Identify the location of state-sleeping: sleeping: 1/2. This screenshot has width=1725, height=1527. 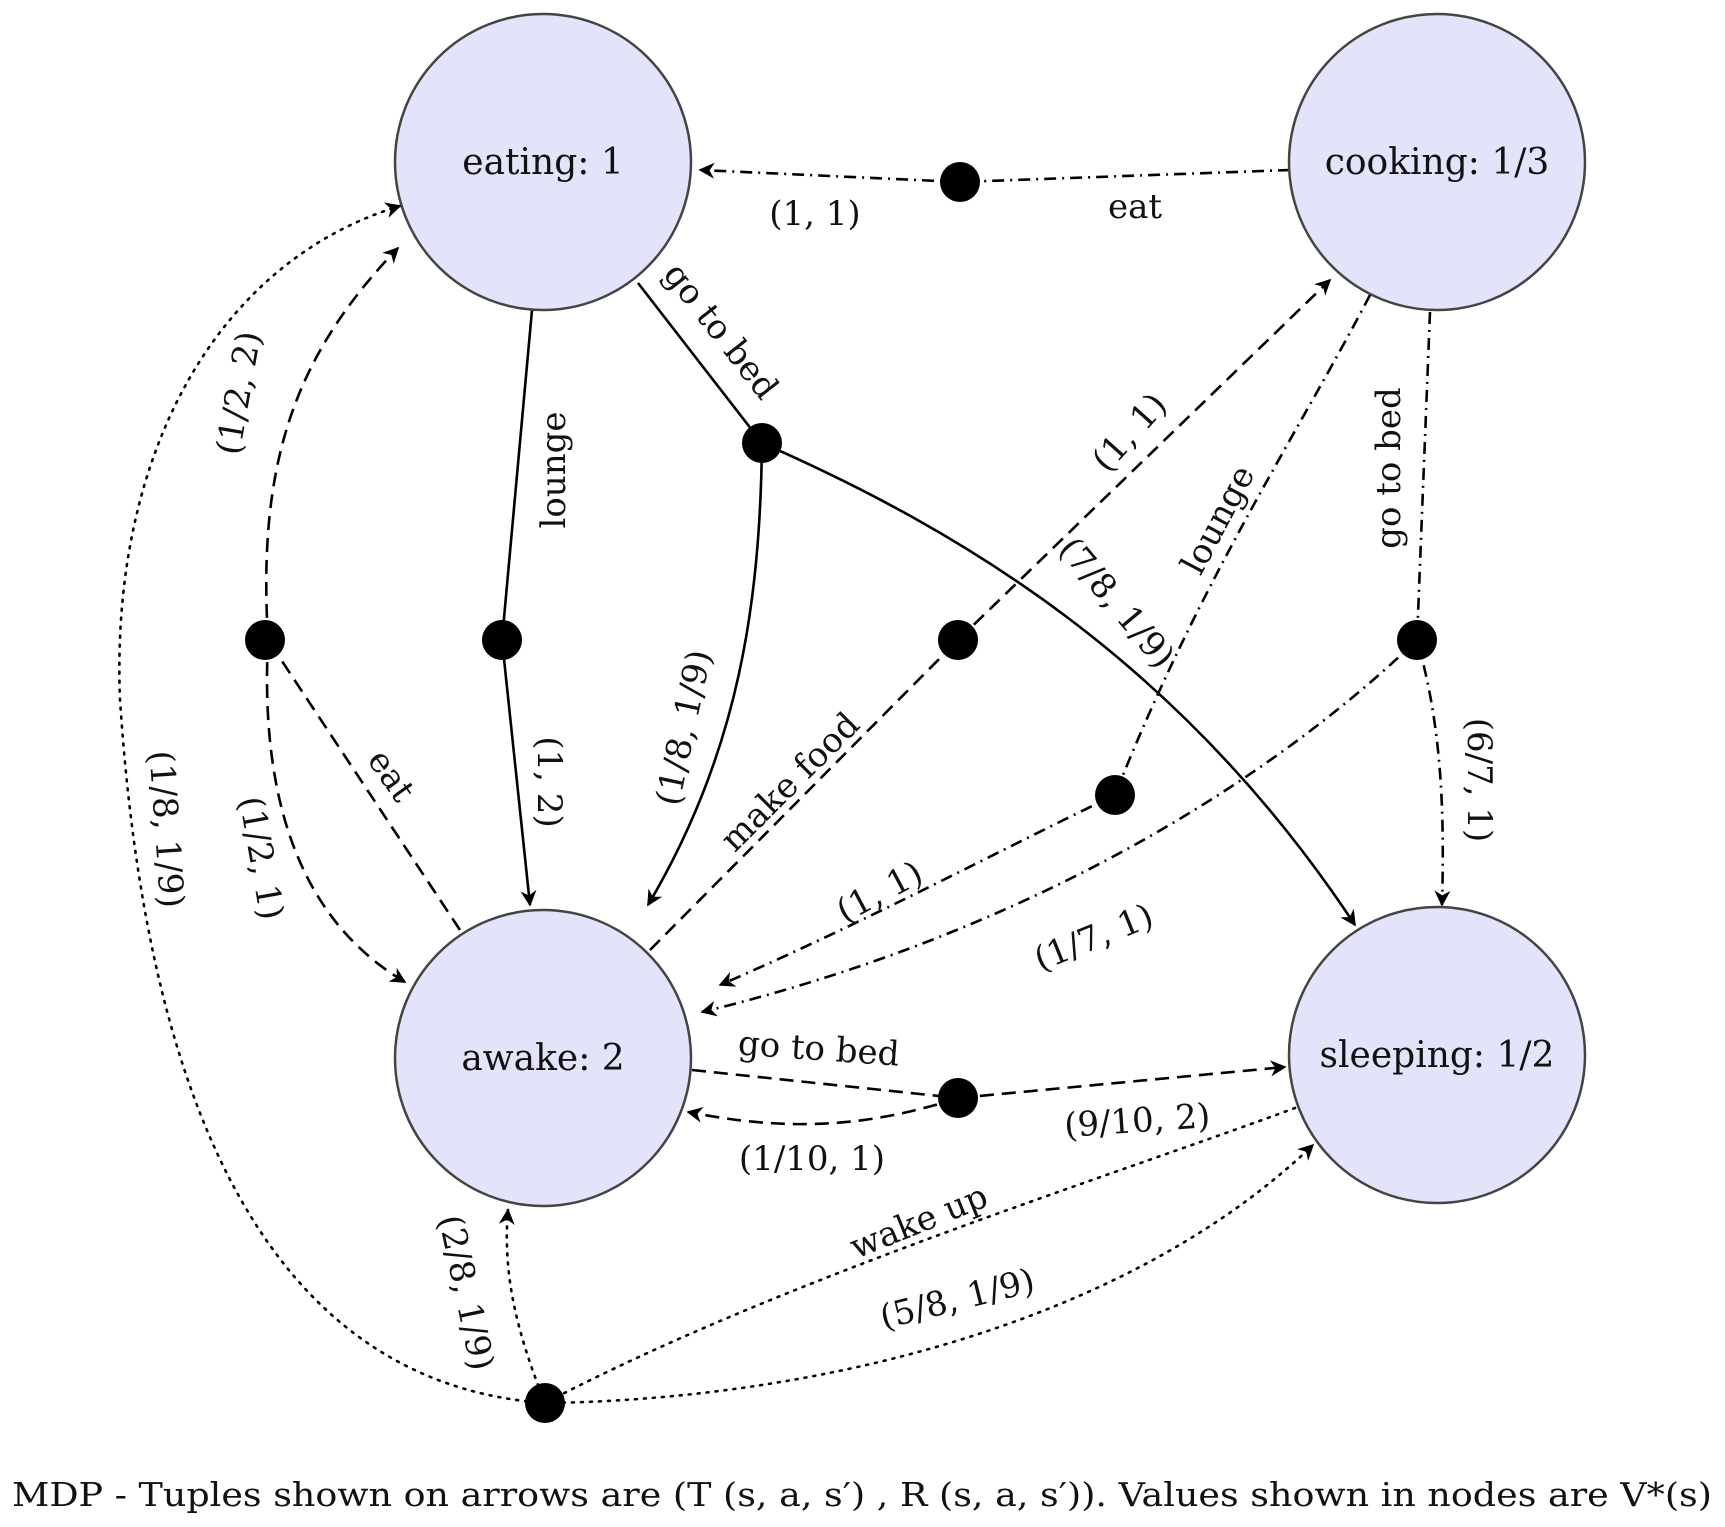
(1437, 1055).